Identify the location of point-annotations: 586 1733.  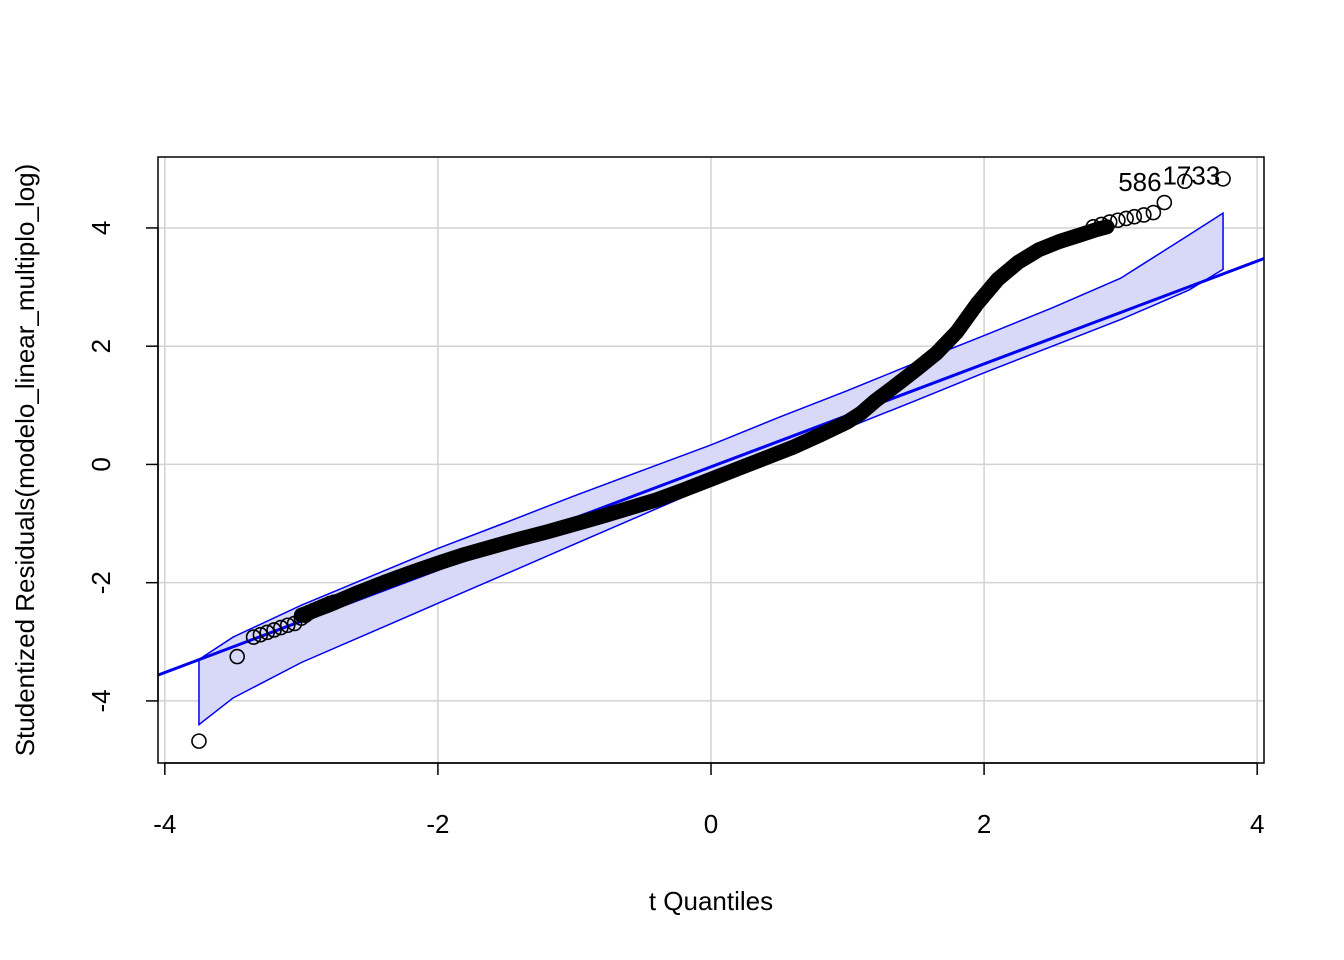
(1169, 179).